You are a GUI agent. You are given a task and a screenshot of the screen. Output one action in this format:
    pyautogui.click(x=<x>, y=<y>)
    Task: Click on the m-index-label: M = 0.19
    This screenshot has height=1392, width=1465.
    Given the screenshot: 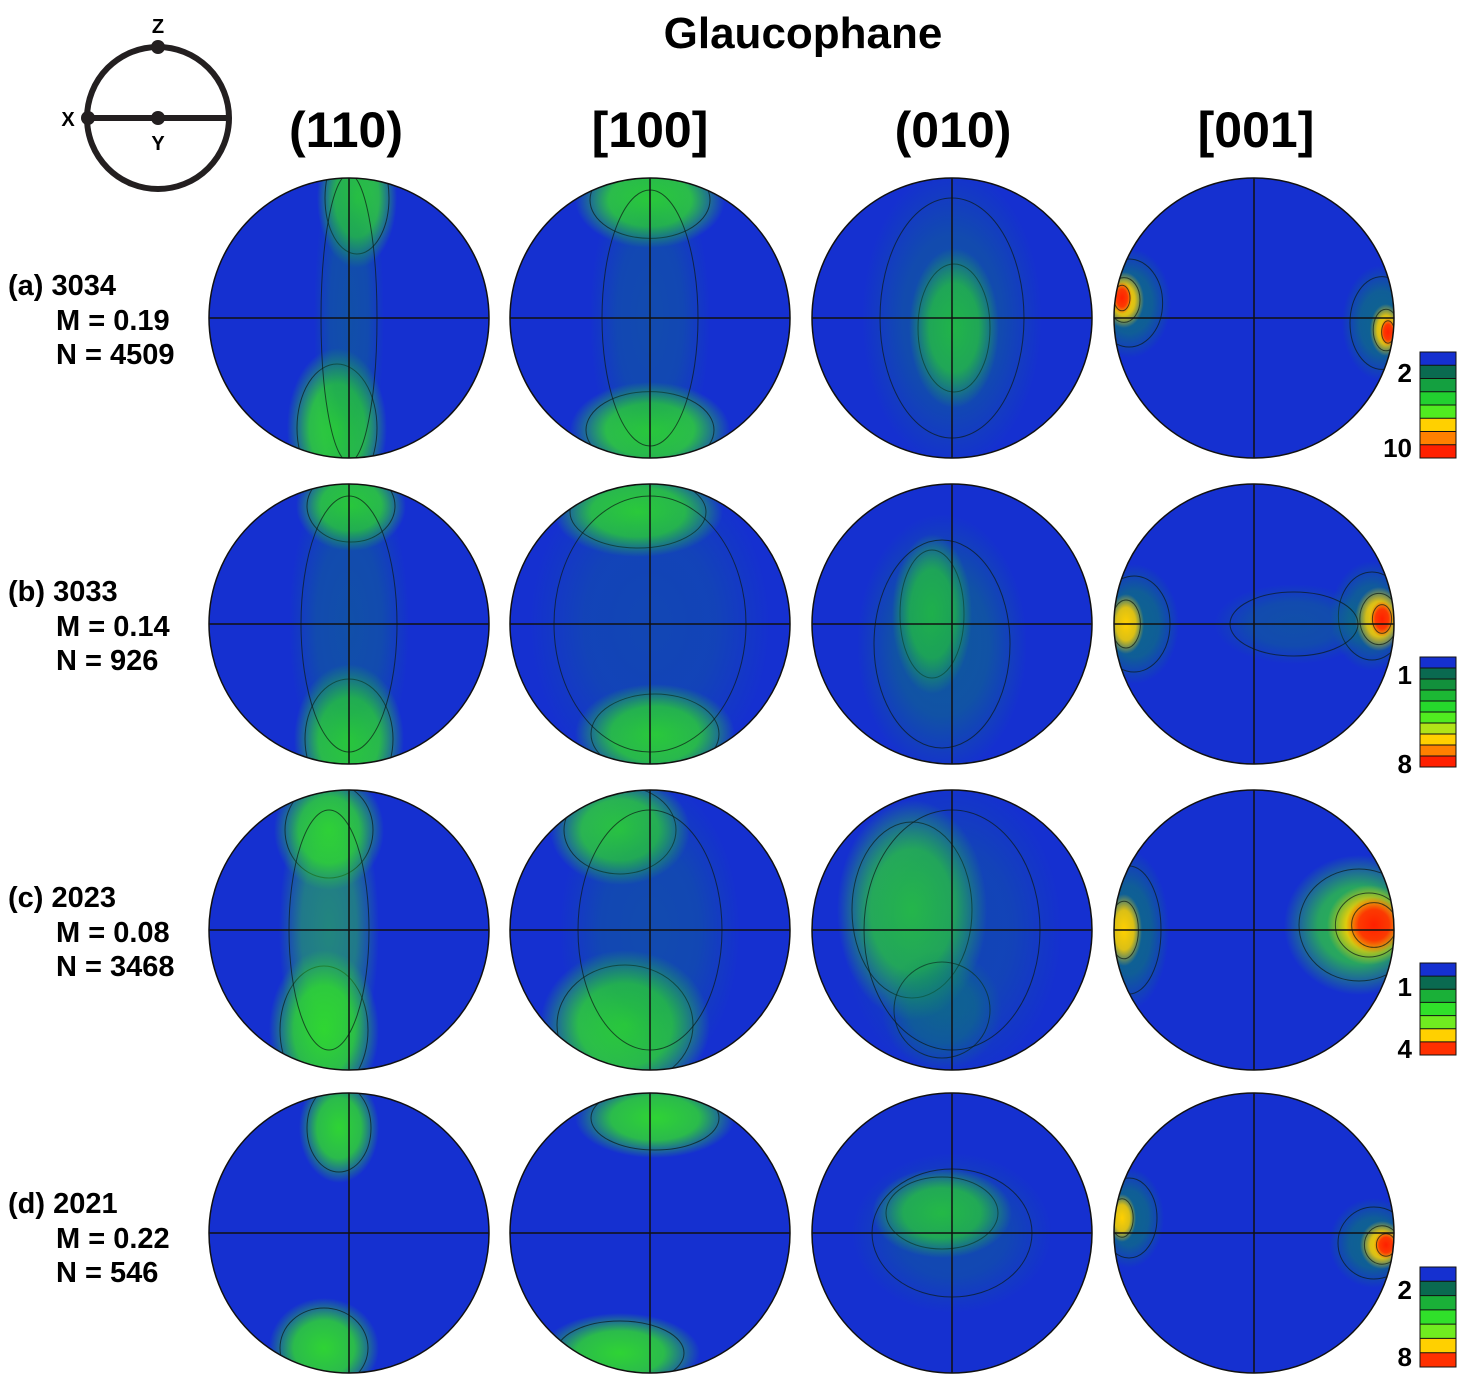 What is the action you would take?
    pyautogui.click(x=113, y=321)
    